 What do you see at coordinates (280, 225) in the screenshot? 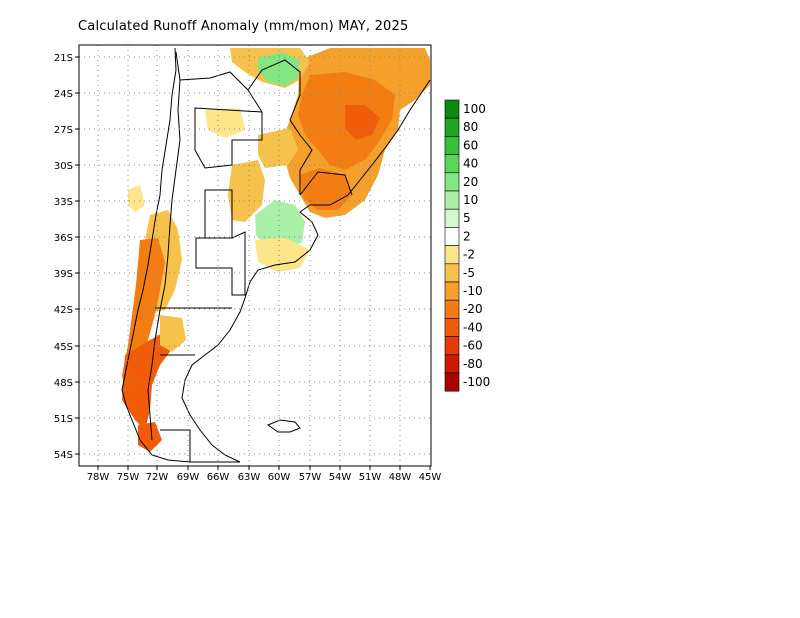
I see `anomaly-region-buenos-aires-green` at bounding box center [280, 225].